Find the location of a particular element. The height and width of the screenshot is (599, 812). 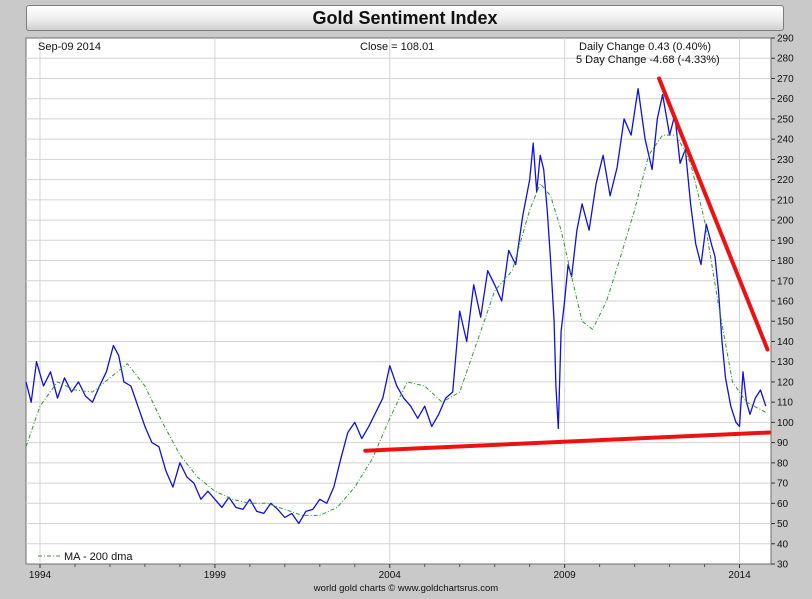

y-tick-label: 100 is located at coordinates (785, 423).